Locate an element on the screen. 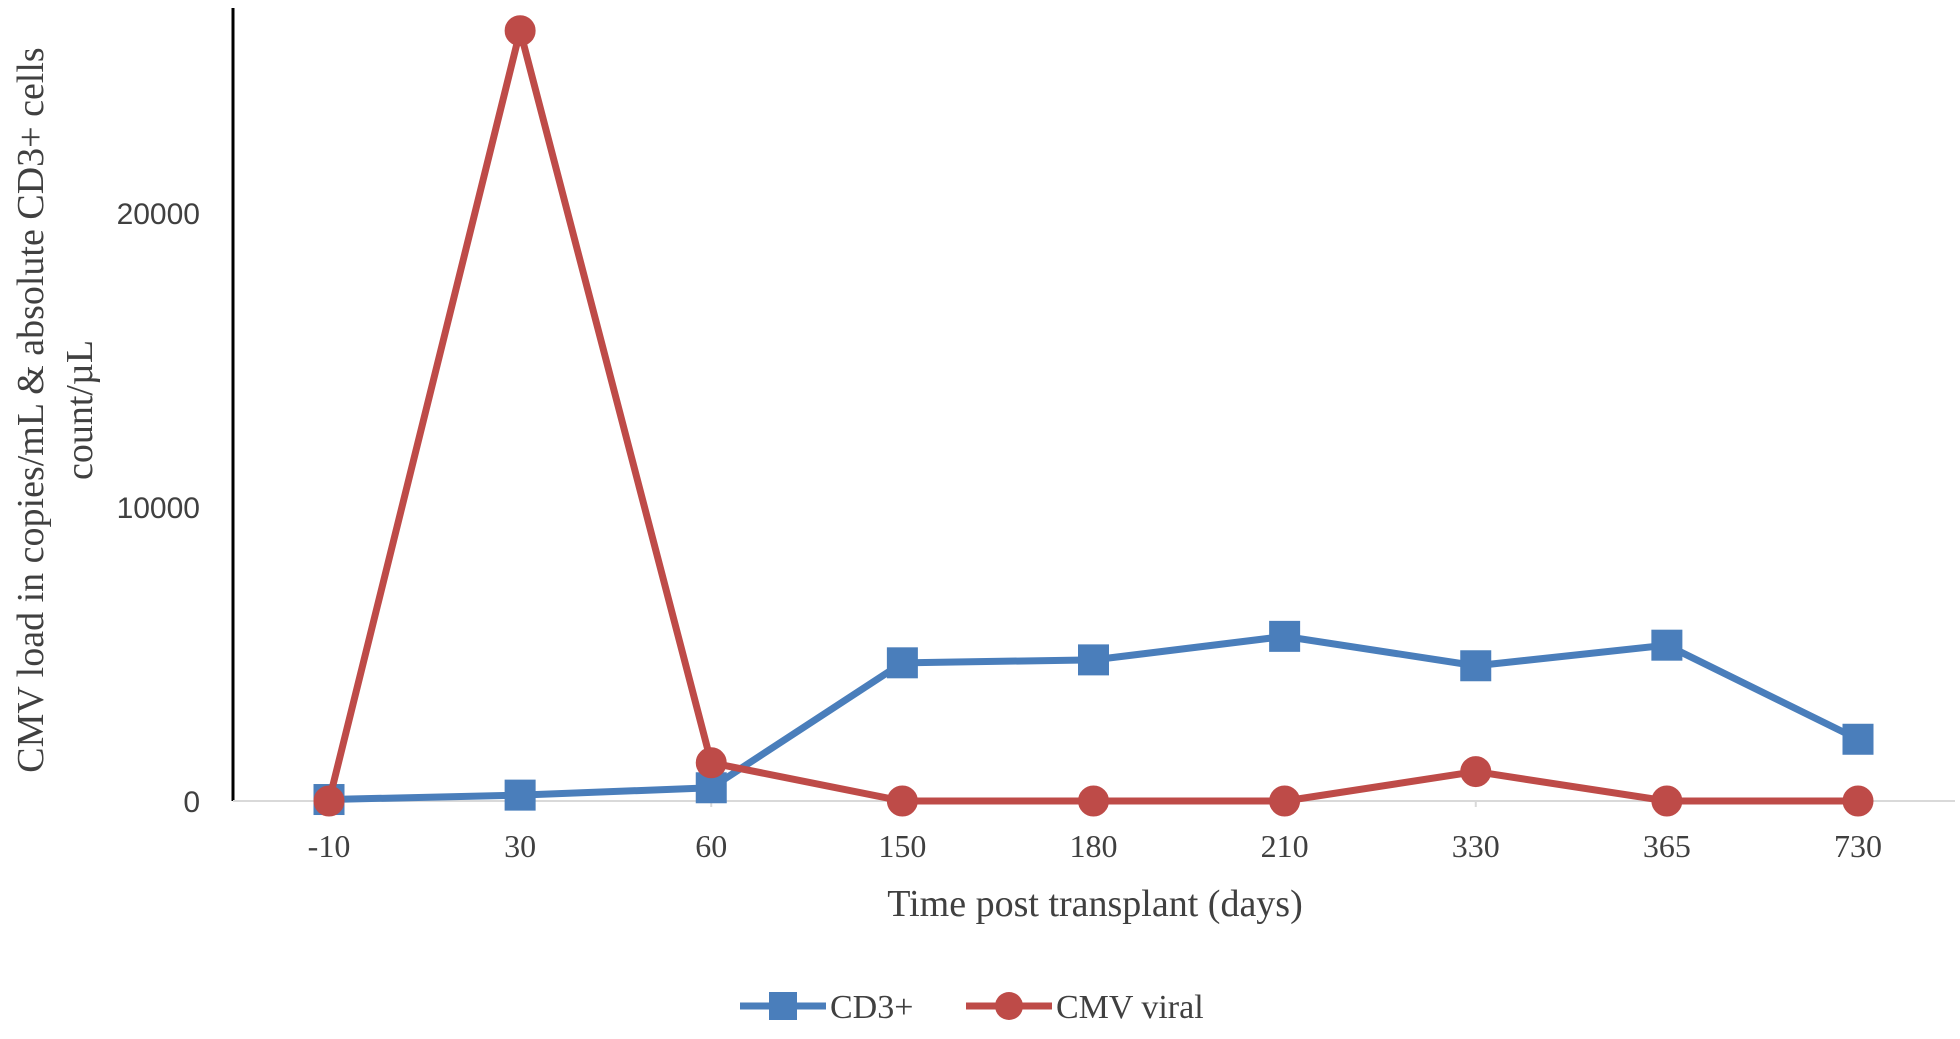 The image size is (1960, 1039). legend-label: CMV viral is located at coordinates (1130, 1007).